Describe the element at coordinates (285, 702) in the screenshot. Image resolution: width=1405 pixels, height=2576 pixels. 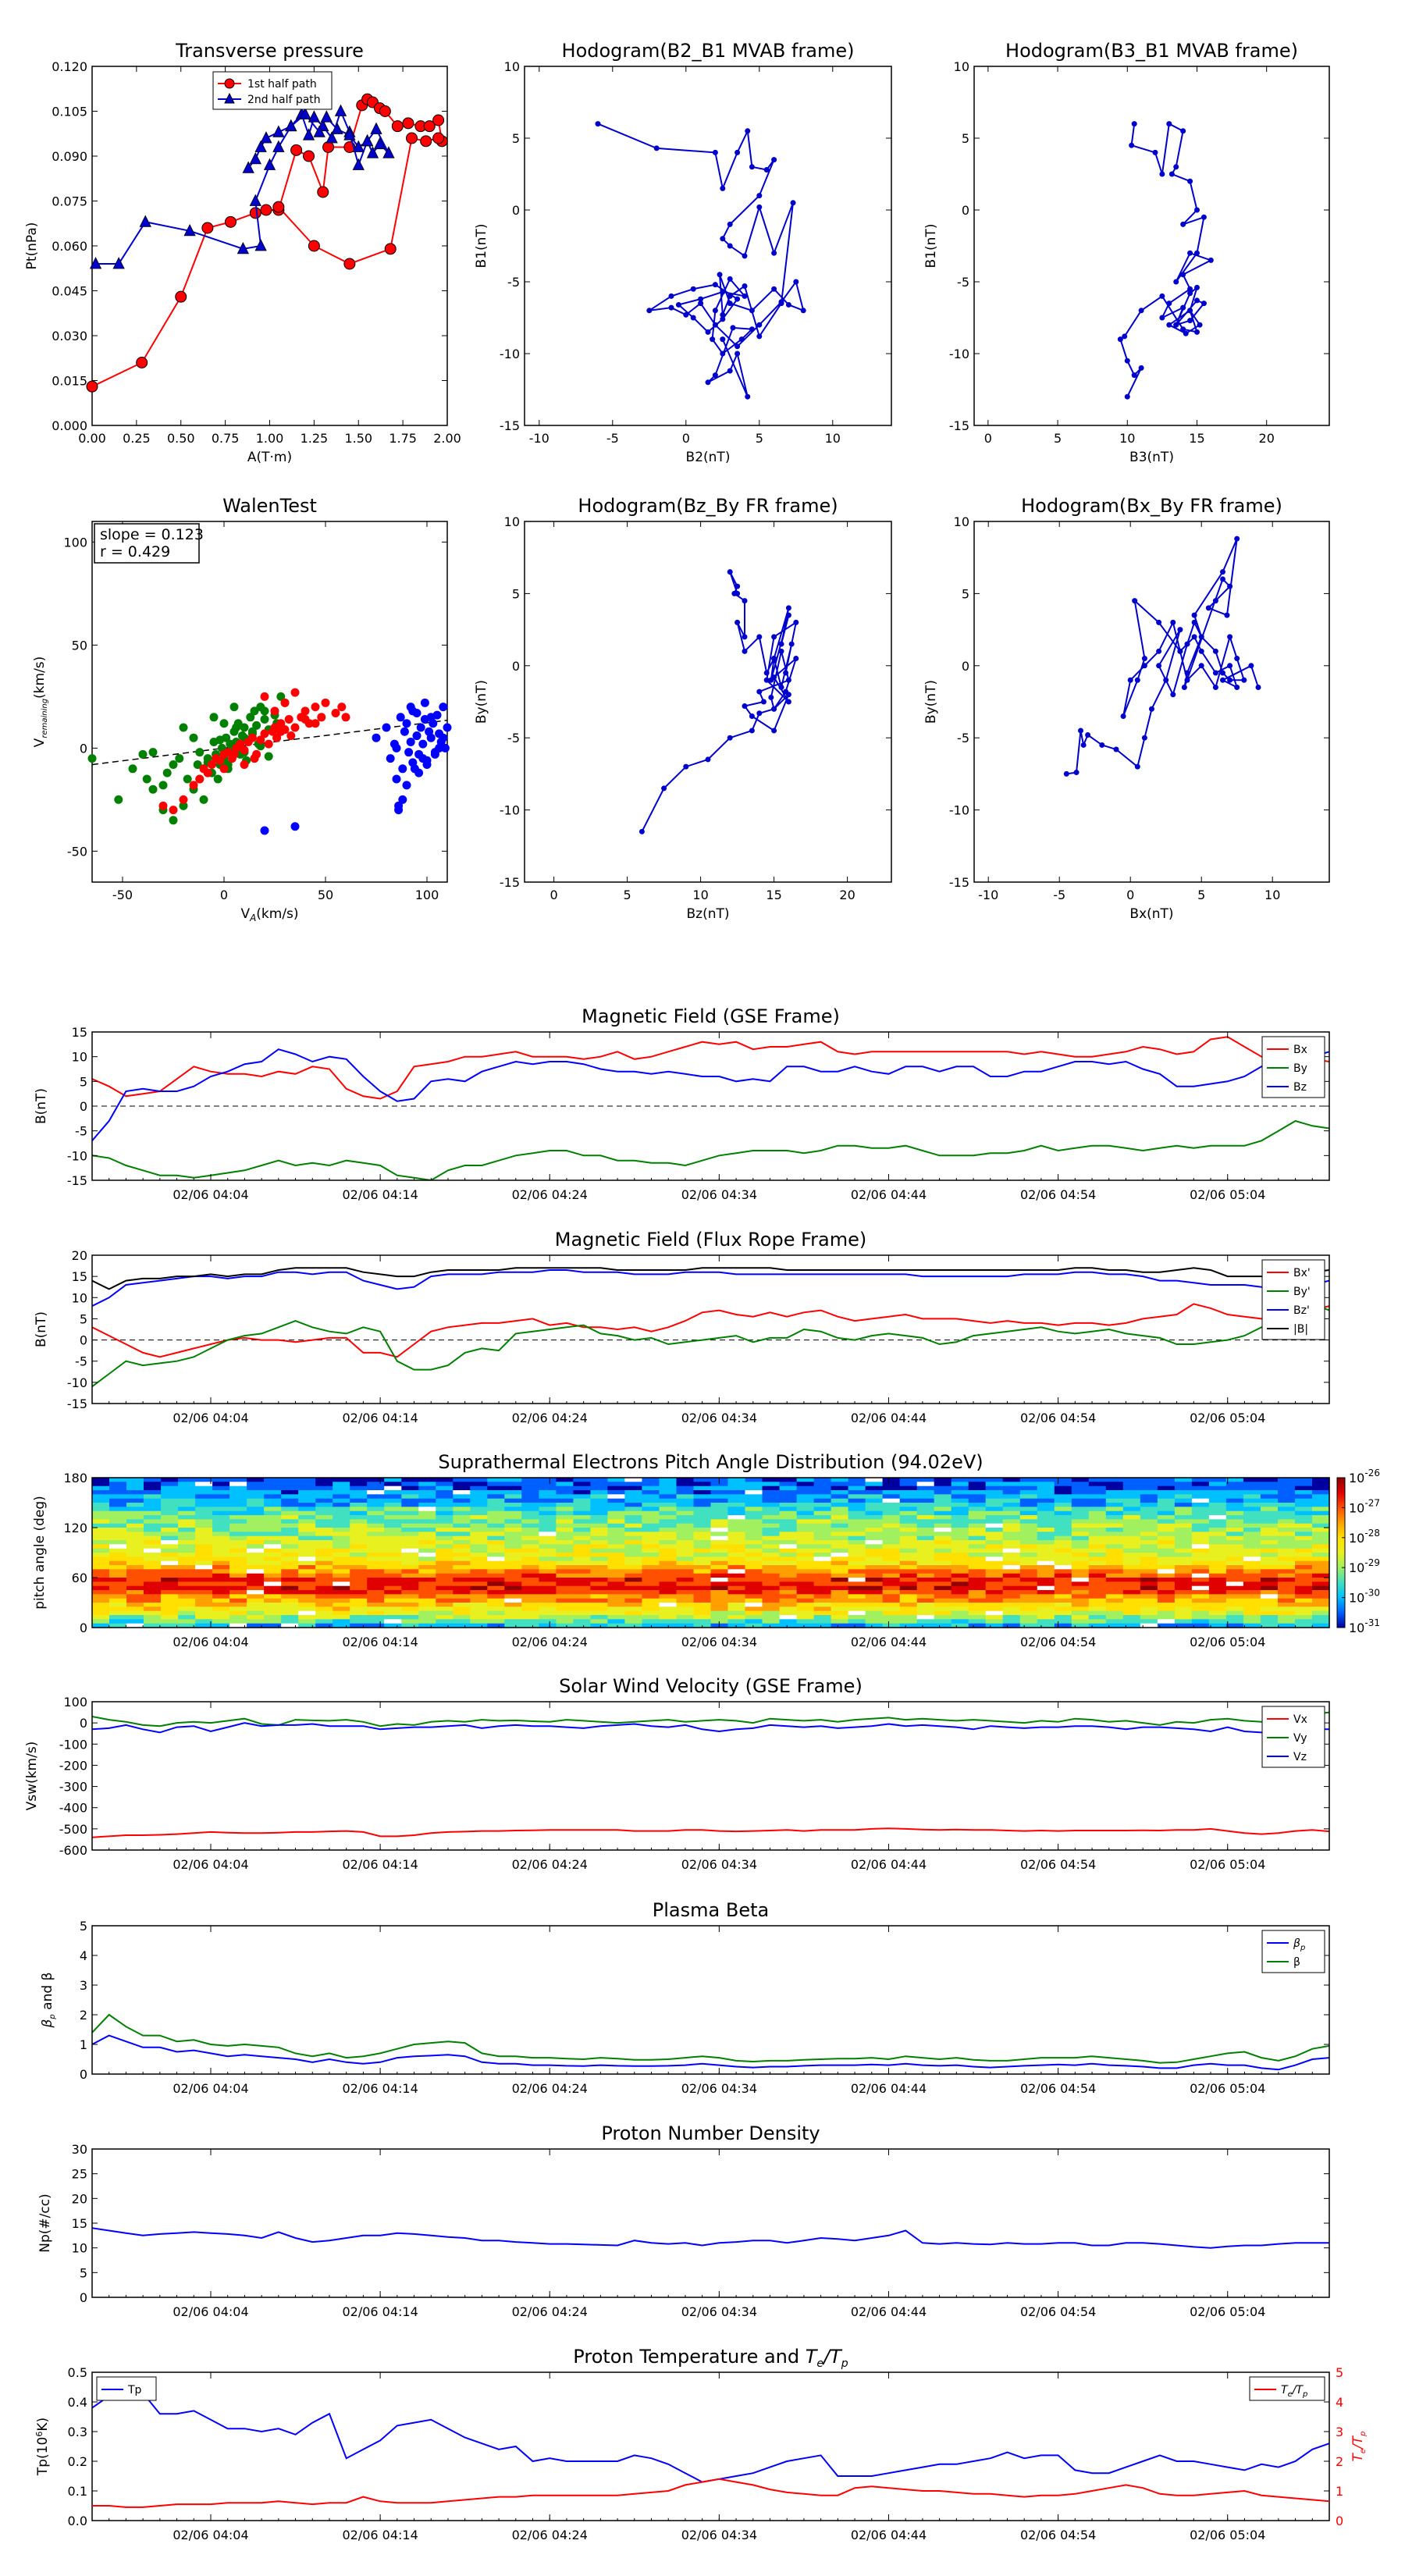
I see `scatter-point-red` at that location.